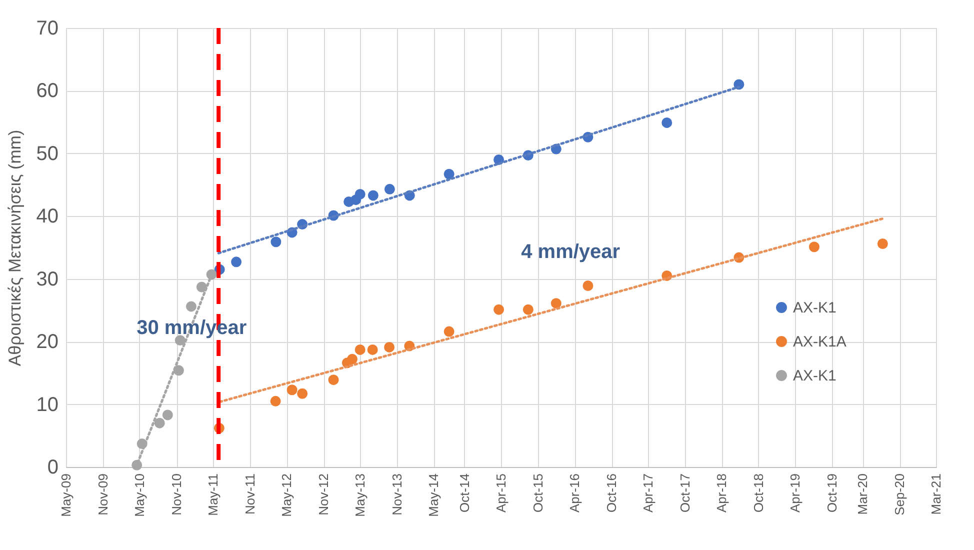  Describe the element at coordinates (758, 493) in the screenshot. I see `x-tick-label: Oct-18` at that location.